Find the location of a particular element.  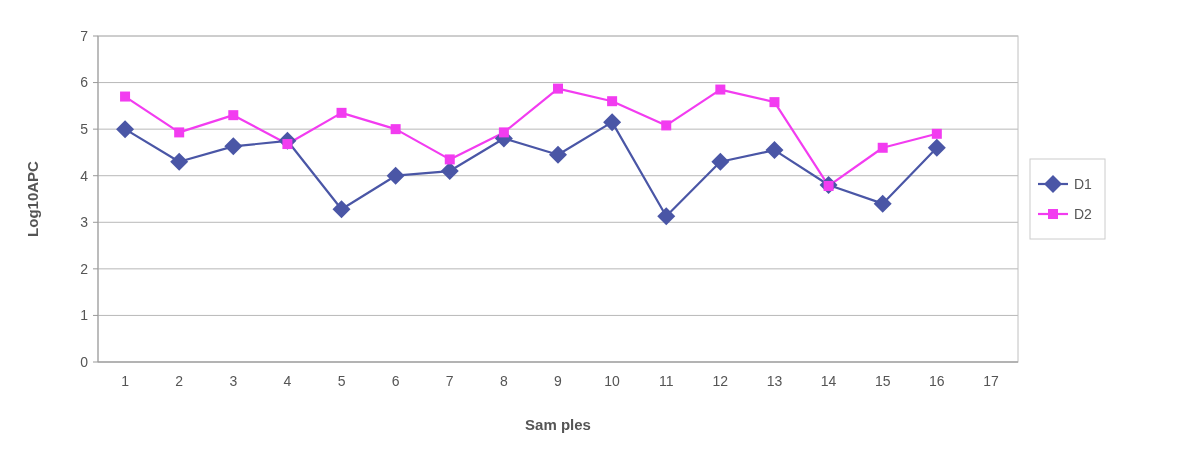

x-tick-label: 6 is located at coordinates (395, 381).